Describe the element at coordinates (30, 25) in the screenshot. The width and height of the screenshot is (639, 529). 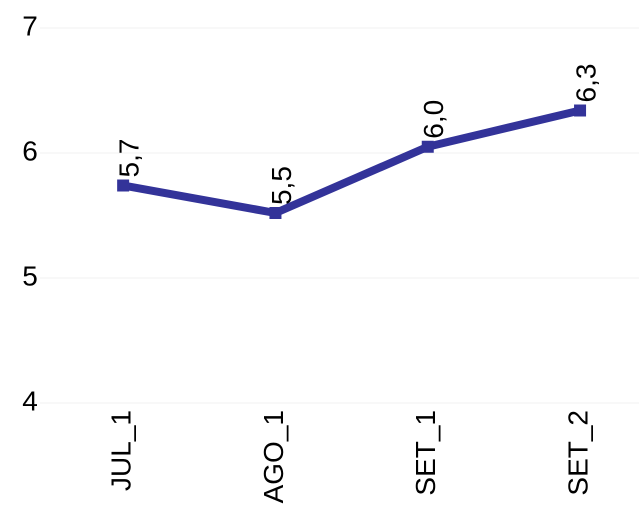
I see `y-tick-label: 7` at that location.